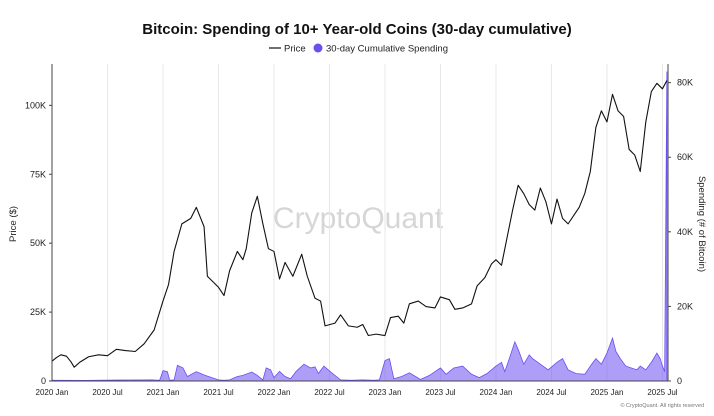 The height and width of the screenshot is (416, 714). What do you see at coordinates (52, 392) in the screenshot?
I see `x-tick-label: 2020 Jan` at bounding box center [52, 392].